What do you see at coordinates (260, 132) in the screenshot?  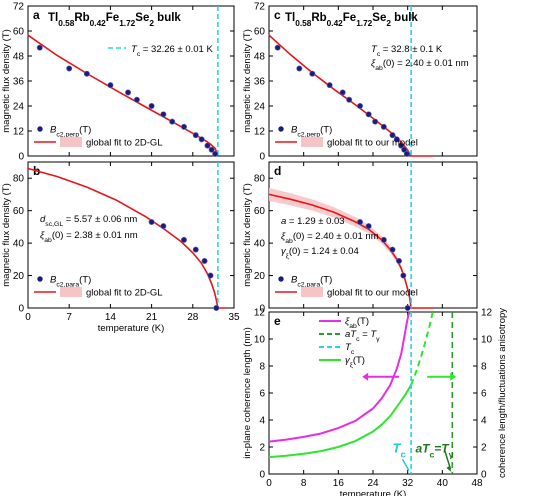 I see `y-tick-label-c: 12` at bounding box center [260, 132].